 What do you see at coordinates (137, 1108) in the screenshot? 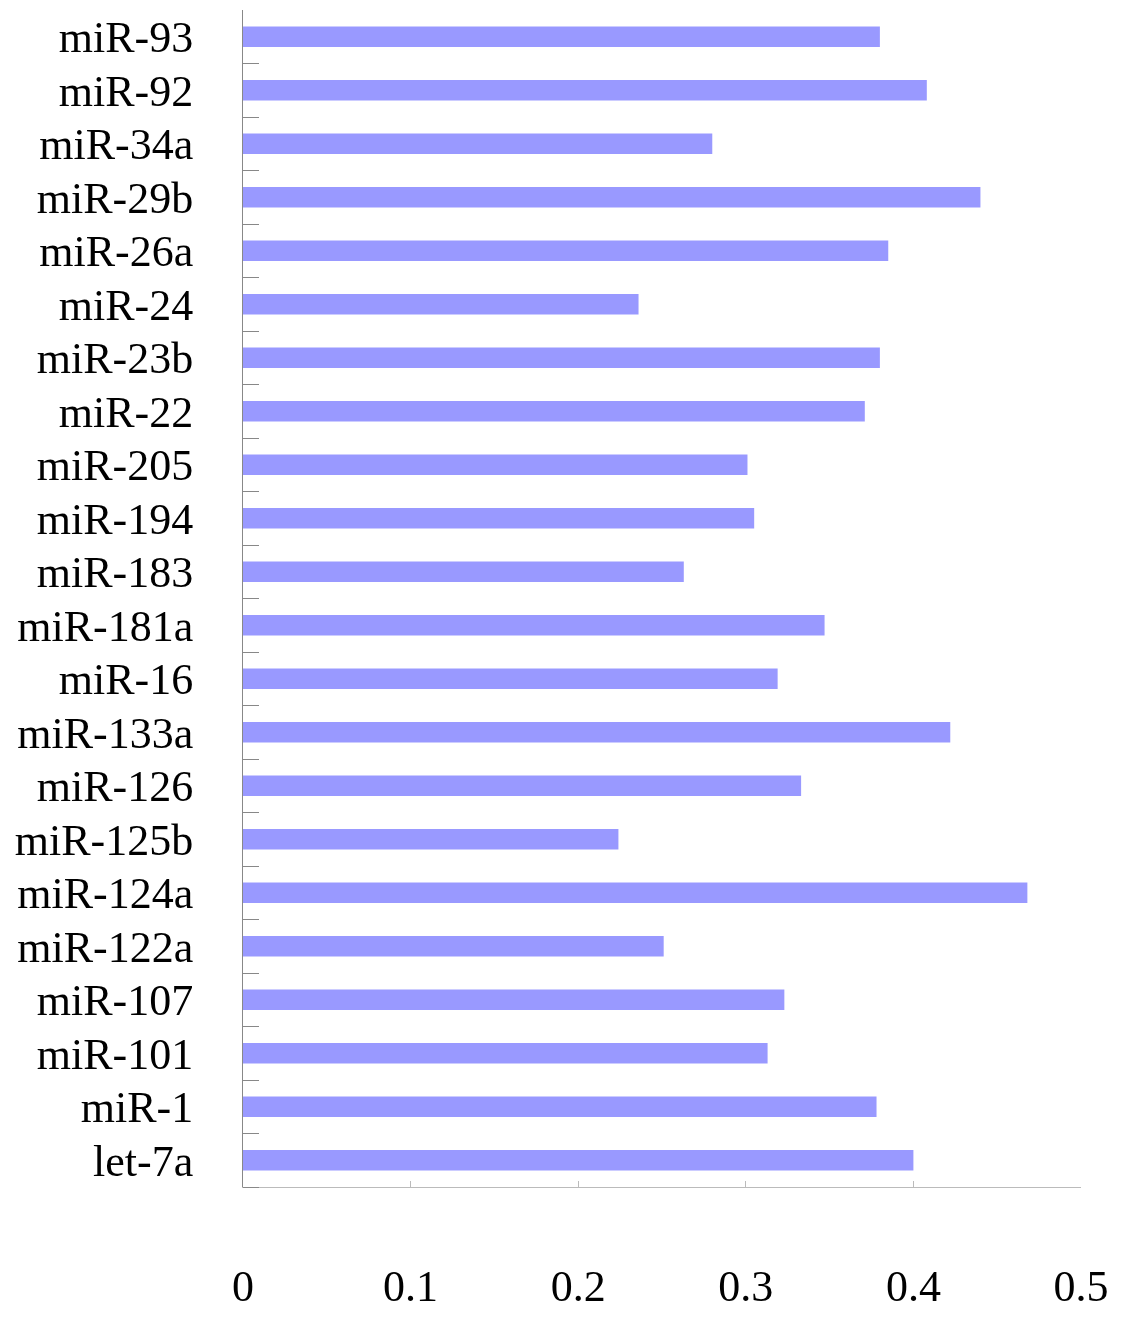
I see `y-tick-label: miR-1` at bounding box center [137, 1108].